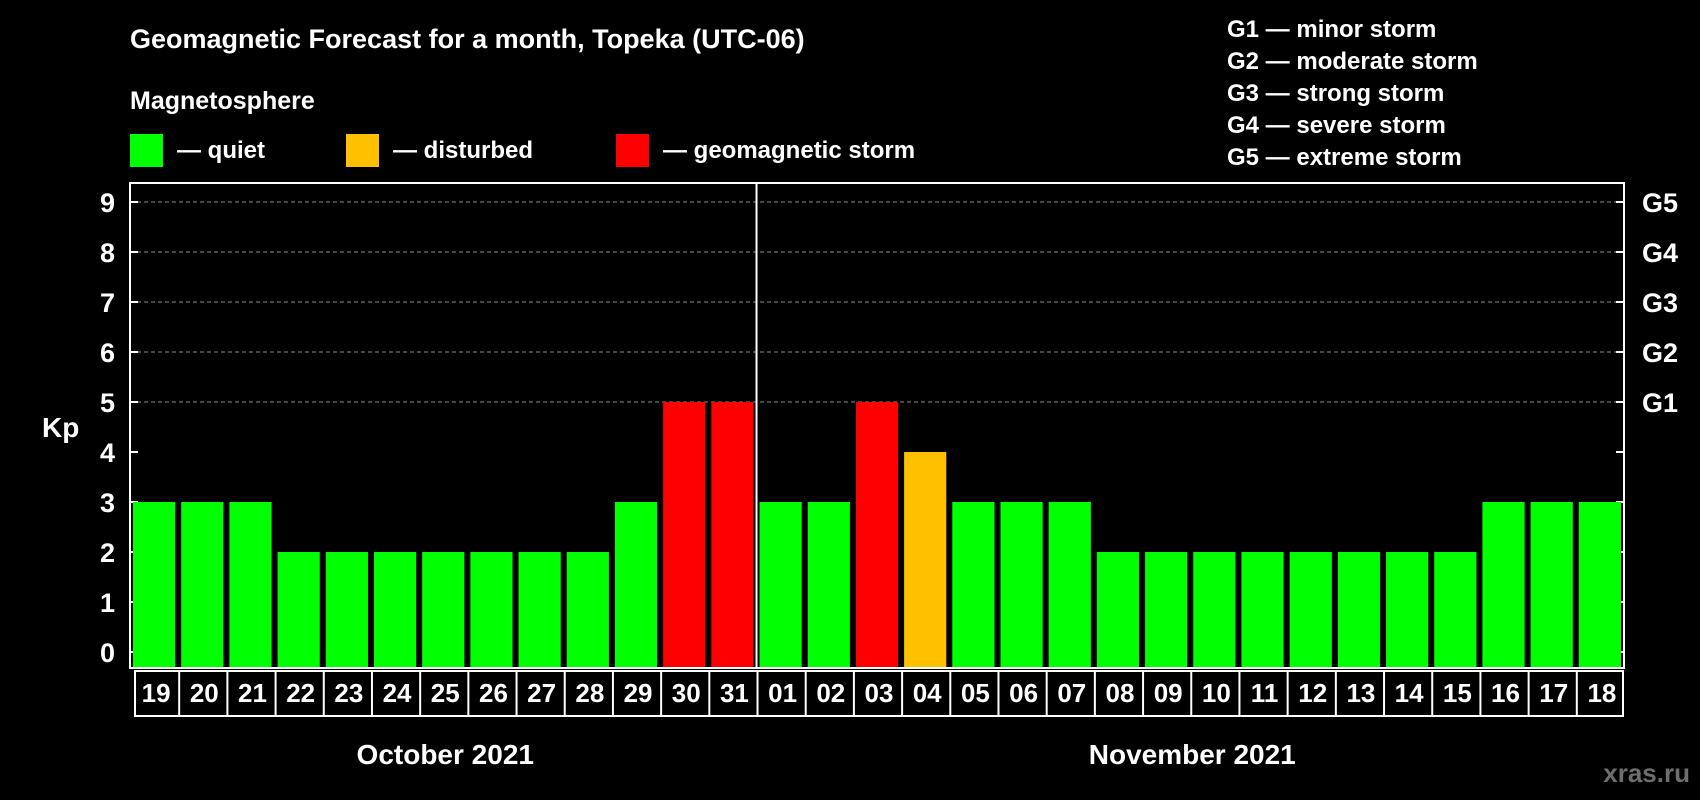 The height and width of the screenshot is (800, 1700). Describe the element at coordinates (204, 693) in the screenshot. I see `x-tick-label: 20` at that location.